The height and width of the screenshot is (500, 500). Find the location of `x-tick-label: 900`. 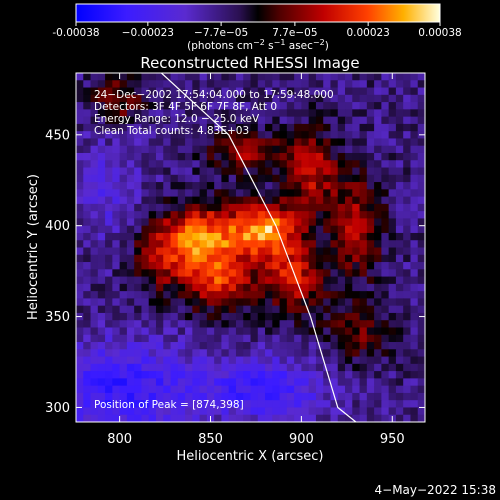

x-tick-label: 900 is located at coordinates (301, 439).